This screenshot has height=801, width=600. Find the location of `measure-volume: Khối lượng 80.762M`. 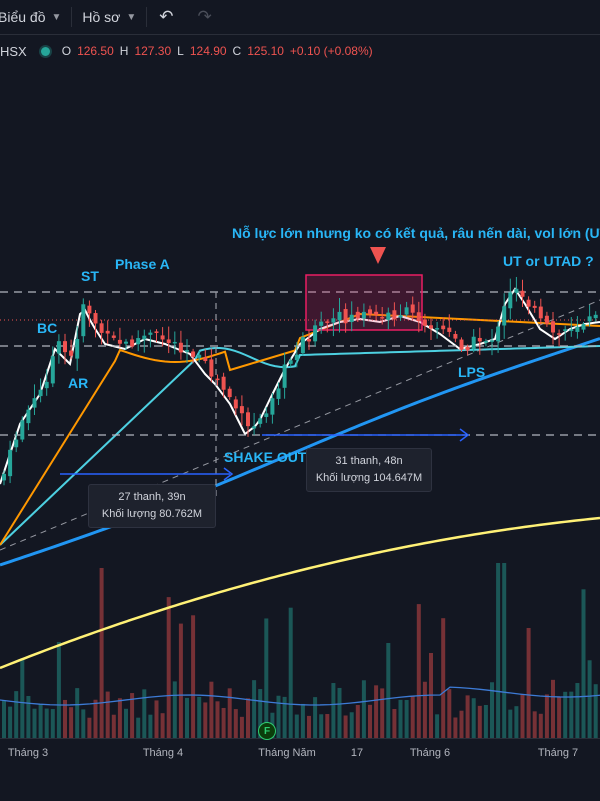

measure-volume: Khối lượng 80.762M is located at coordinates (152, 514).